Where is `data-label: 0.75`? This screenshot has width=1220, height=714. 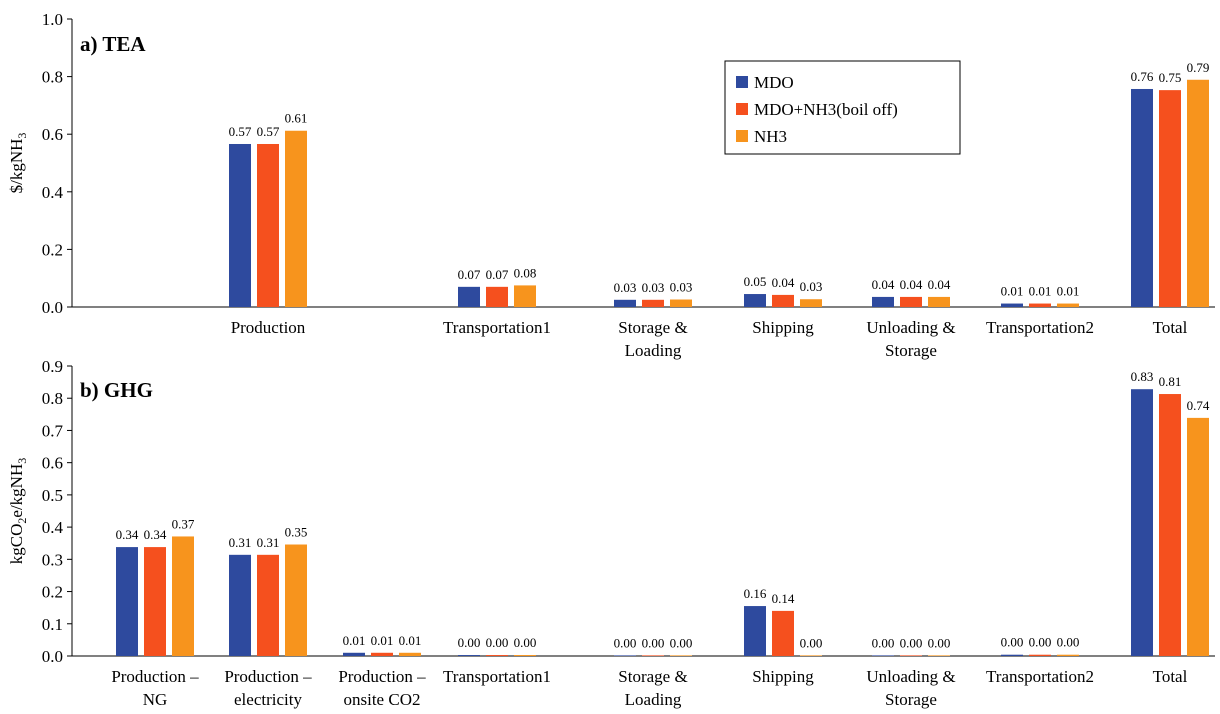
data-label: 0.75 is located at coordinates (1170, 77).